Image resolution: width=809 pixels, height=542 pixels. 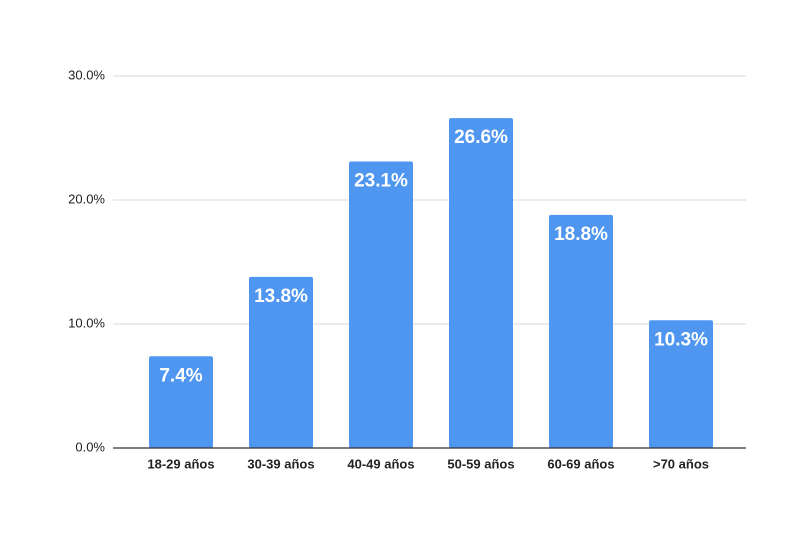 I want to click on data-label: 18.8%, so click(x=581, y=234).